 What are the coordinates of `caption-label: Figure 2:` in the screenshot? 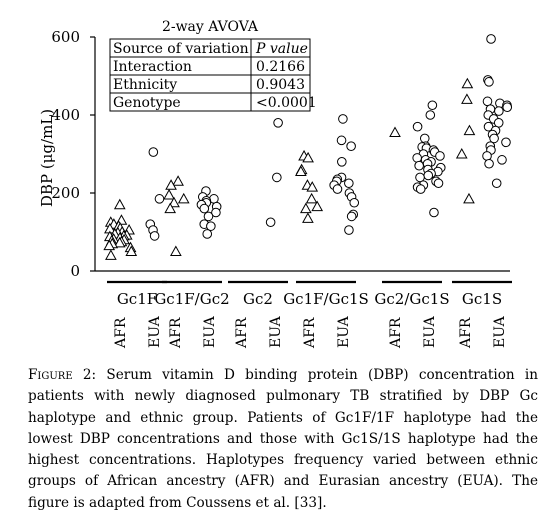 It's located at (62, 375).